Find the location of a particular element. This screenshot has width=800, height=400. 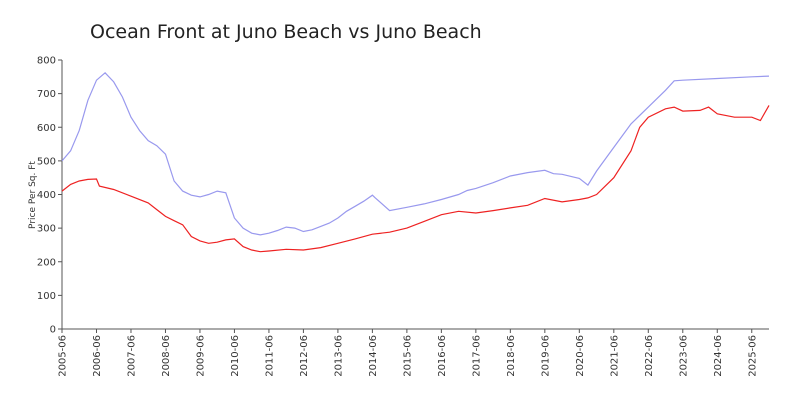

y-tick-label: 600 is located at coordinates (46, 128).